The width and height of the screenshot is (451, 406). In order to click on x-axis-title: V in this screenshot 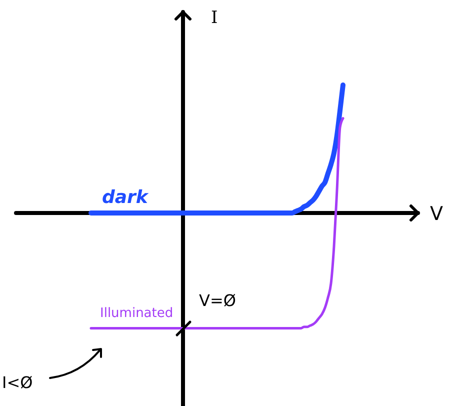, I will do `click(436, 214)`.